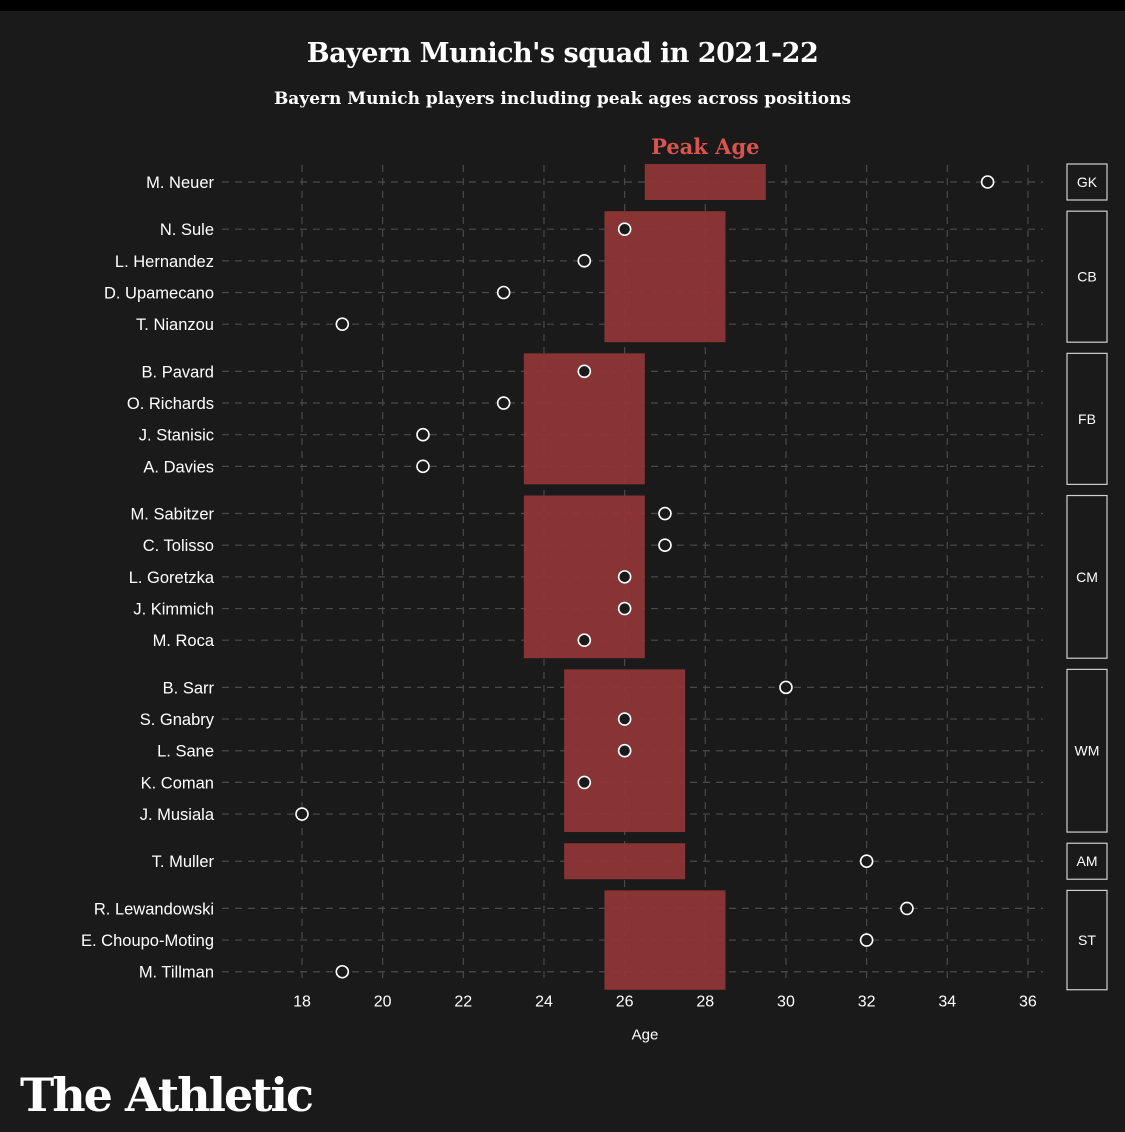 The image size is (1125, 1132). I want to click on x-tick-label: 26, so click(625, 1002).